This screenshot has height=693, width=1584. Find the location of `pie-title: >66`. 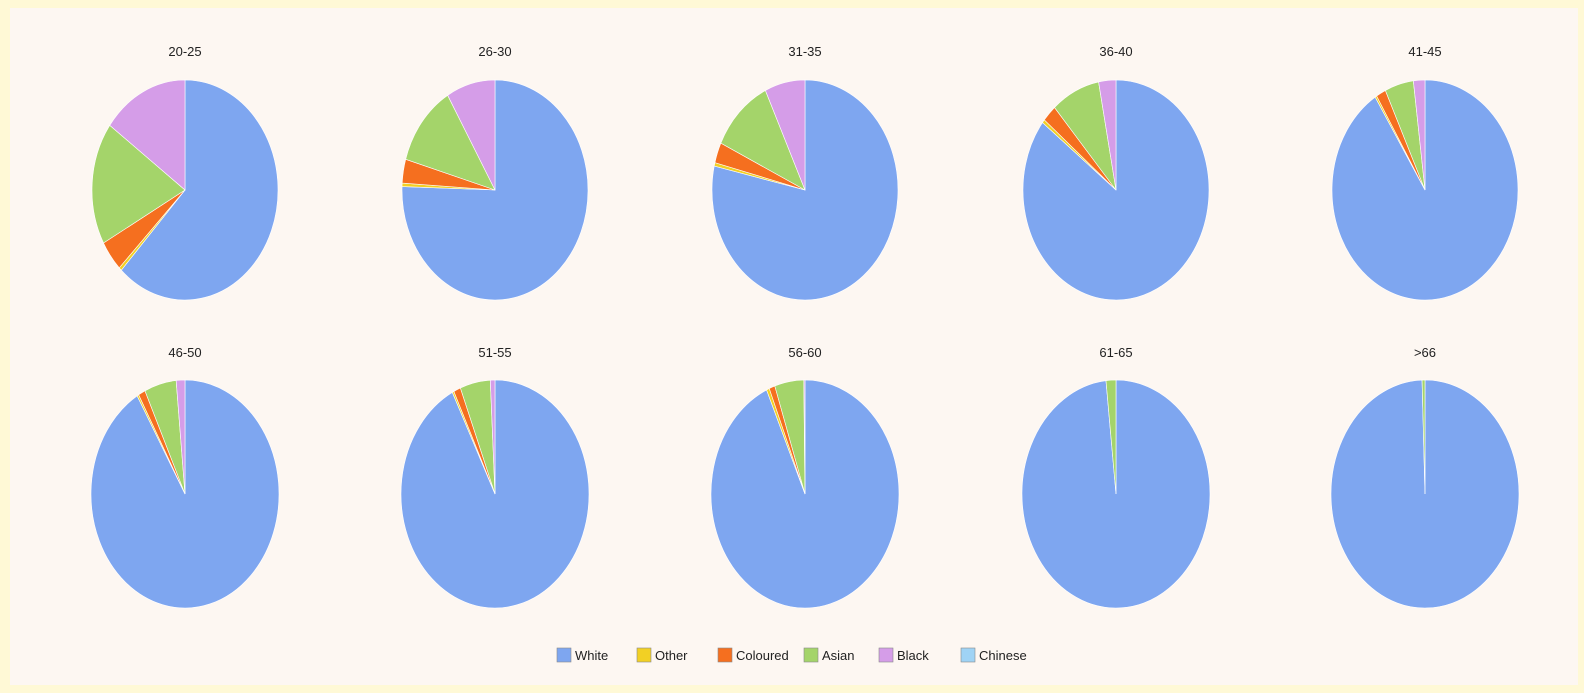

pie-title: >66 is located at coordinates (1425, 352).